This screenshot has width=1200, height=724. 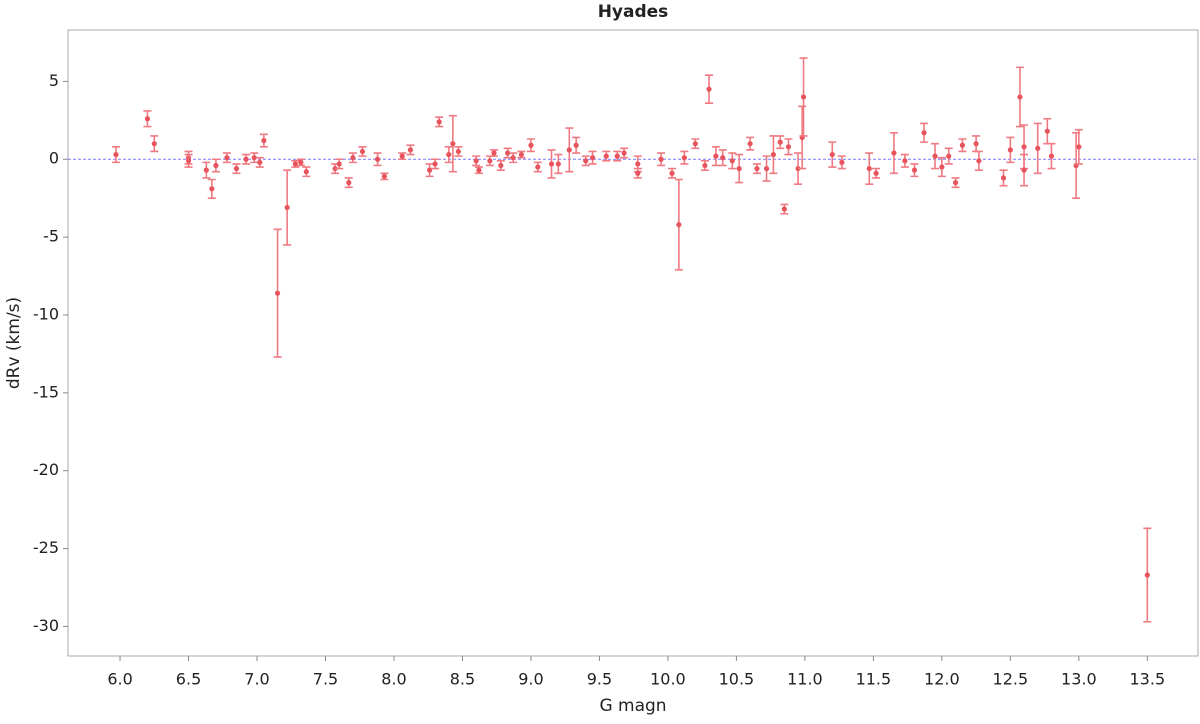 What do you see at coordinates (393, 679) in the screenshot?
I see `x-tick-label: 8.0` at bounding box center [393, 679].